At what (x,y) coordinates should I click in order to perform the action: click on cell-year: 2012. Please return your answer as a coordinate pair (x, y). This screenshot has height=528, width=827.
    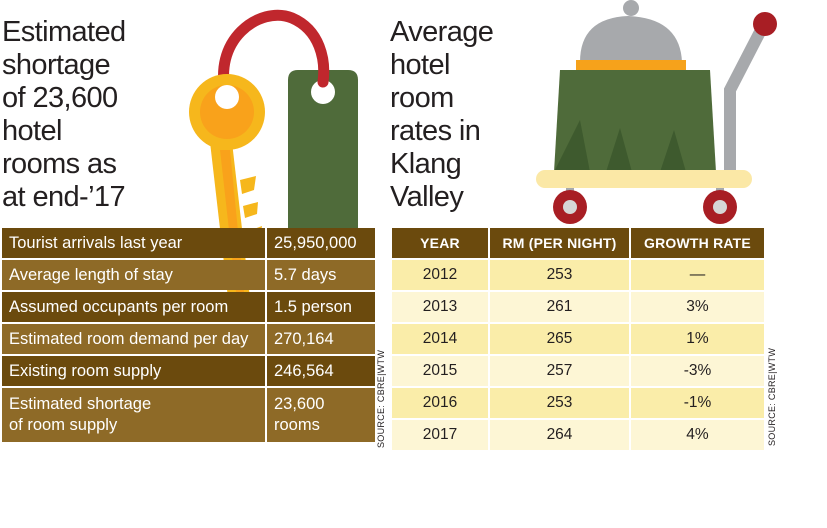
    Looking at the image, I should click on (440, 275).